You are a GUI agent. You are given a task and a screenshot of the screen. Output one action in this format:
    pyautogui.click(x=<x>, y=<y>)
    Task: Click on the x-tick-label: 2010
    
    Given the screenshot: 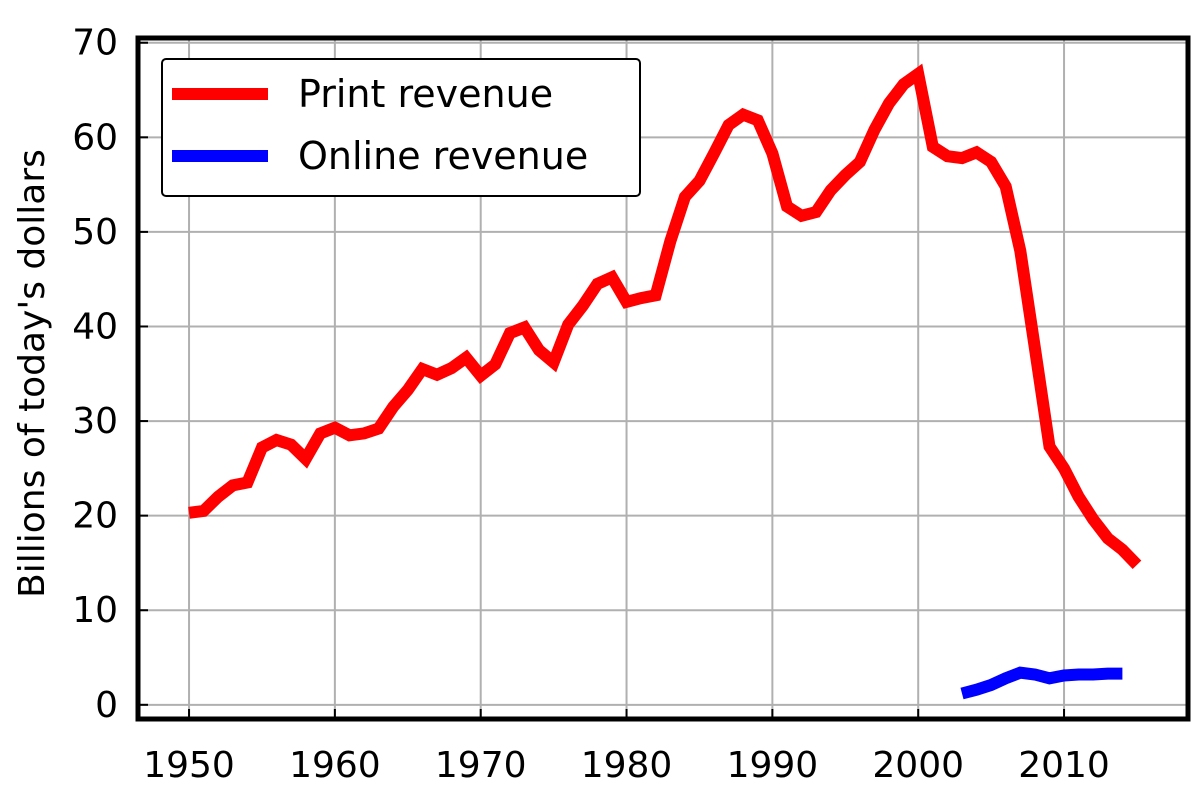 What is the action you would take?
    pyautogui.click(x=1064, y=765)
    